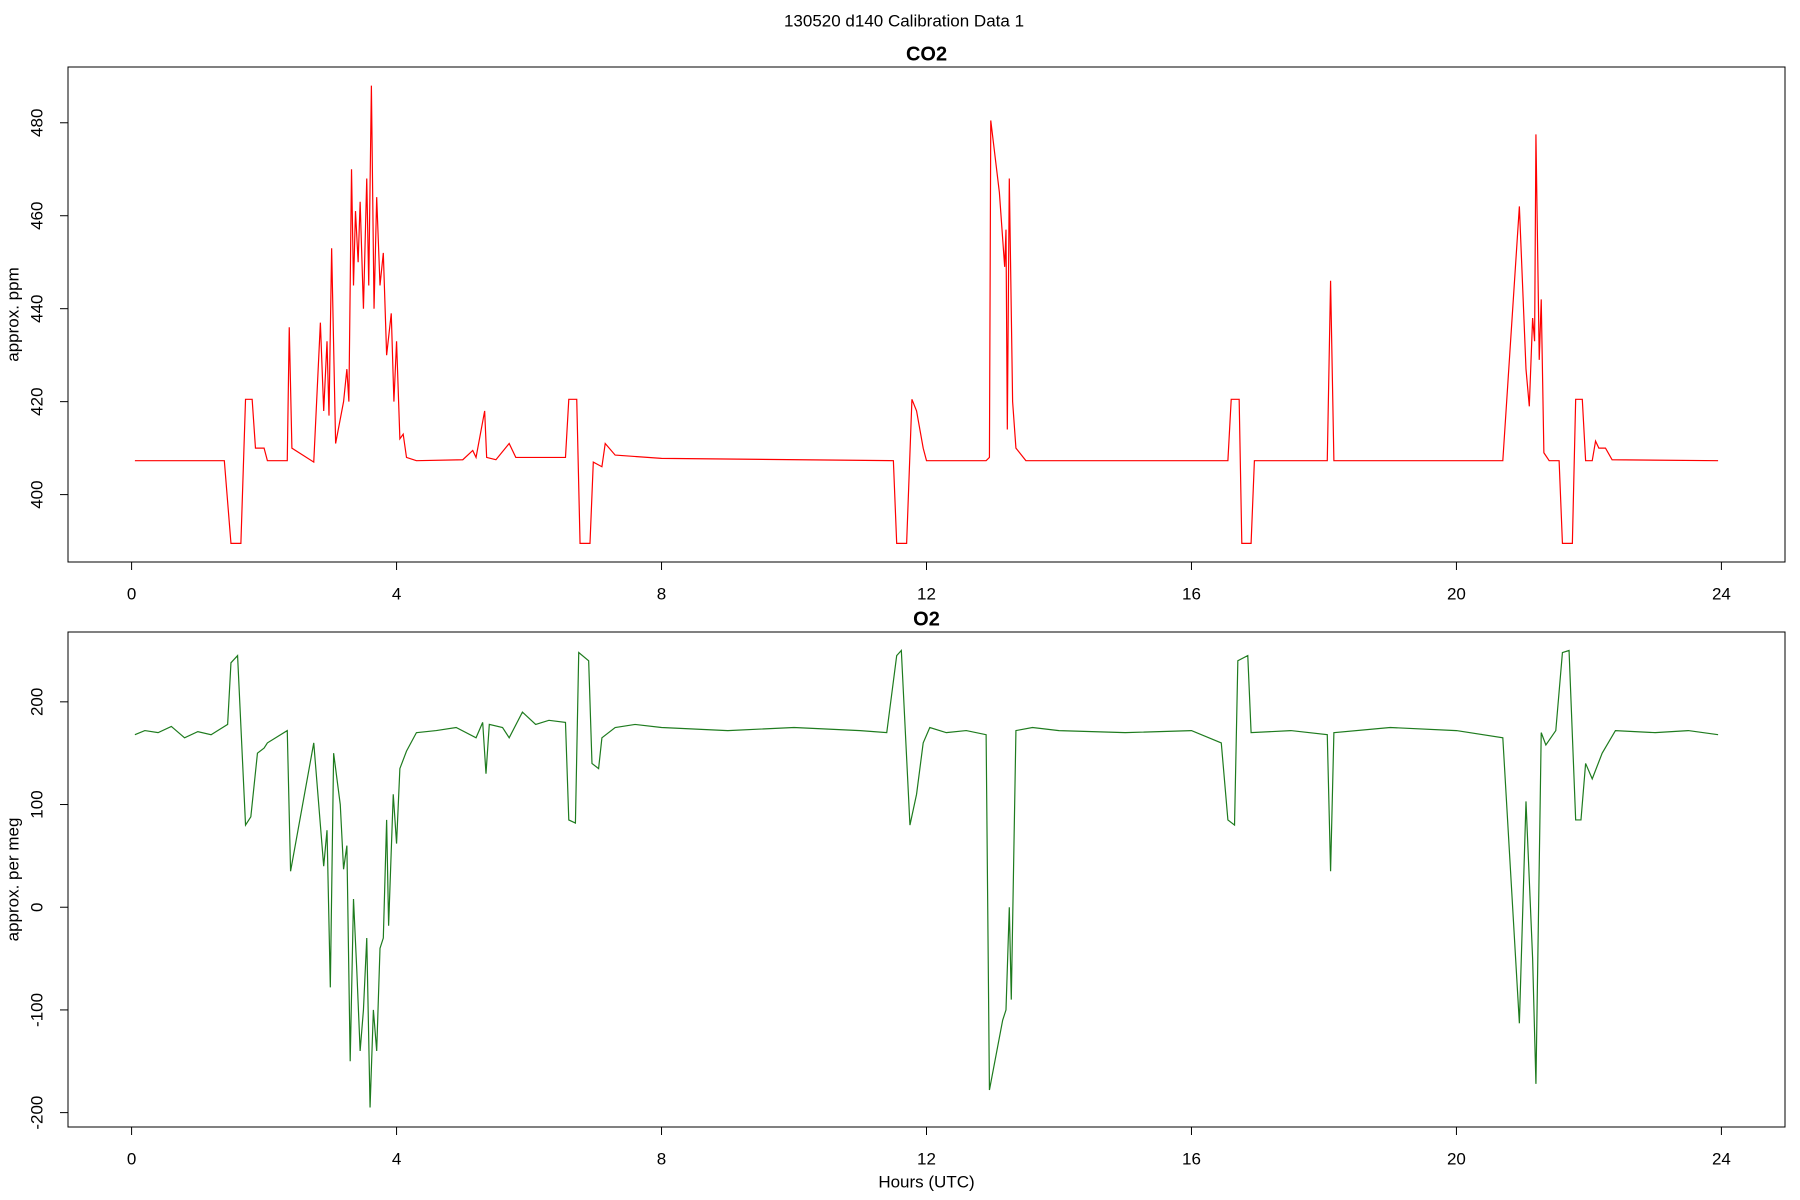  What do you see at coordinates (12, 880) in the screenshot?
I see `y-axis-label: approx. per meg` at bounding box center [12, 880].